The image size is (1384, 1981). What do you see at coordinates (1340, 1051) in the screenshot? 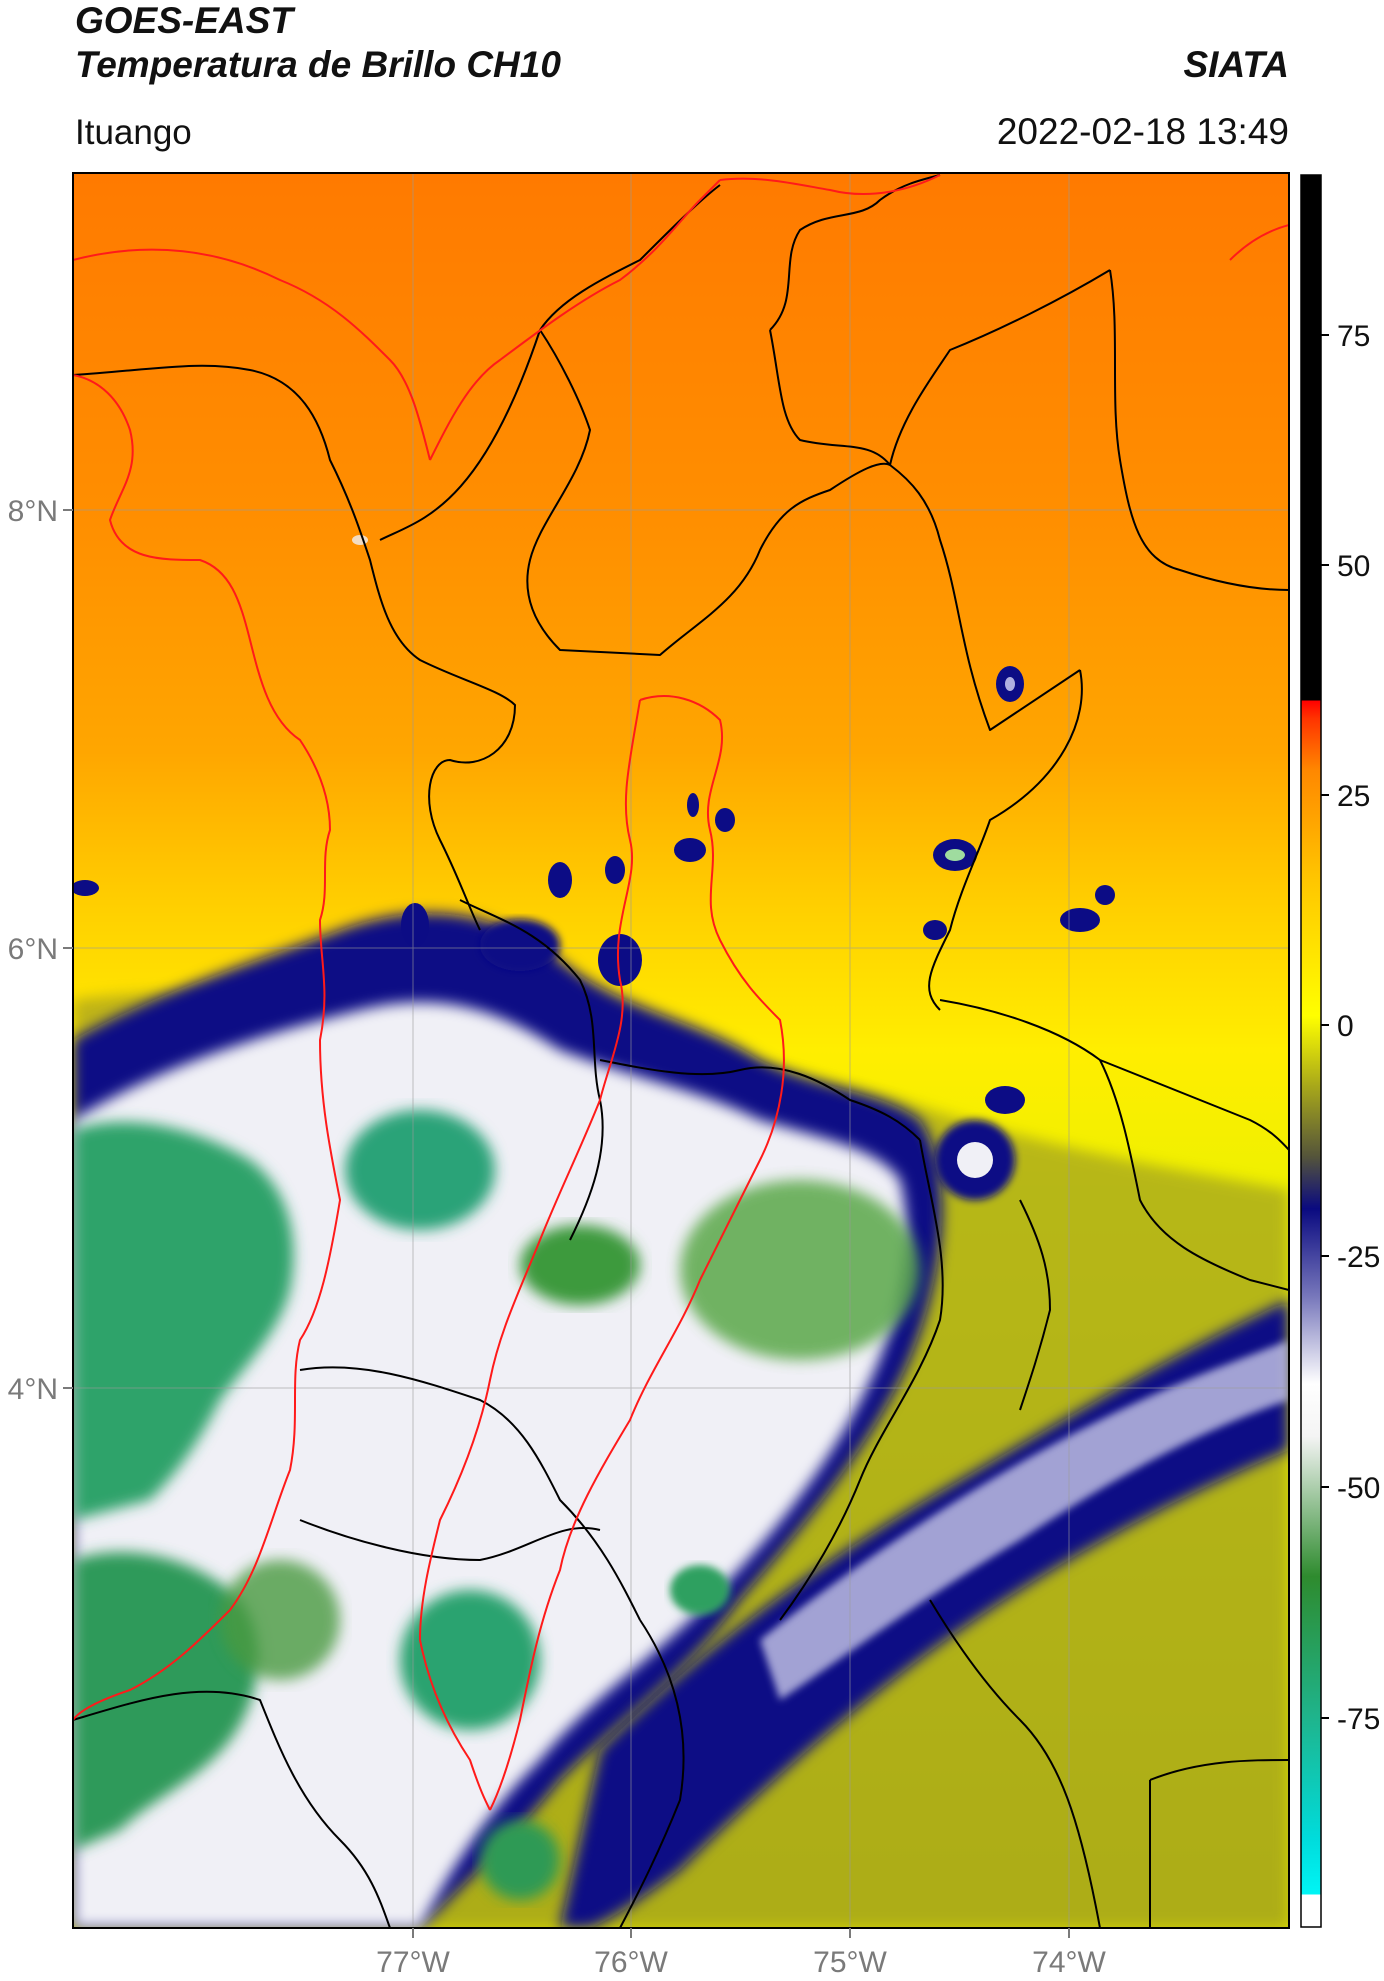
I see `colorbar: 75 50 25 0 -25 -50 -75` at bounding box center [1340, 1051].